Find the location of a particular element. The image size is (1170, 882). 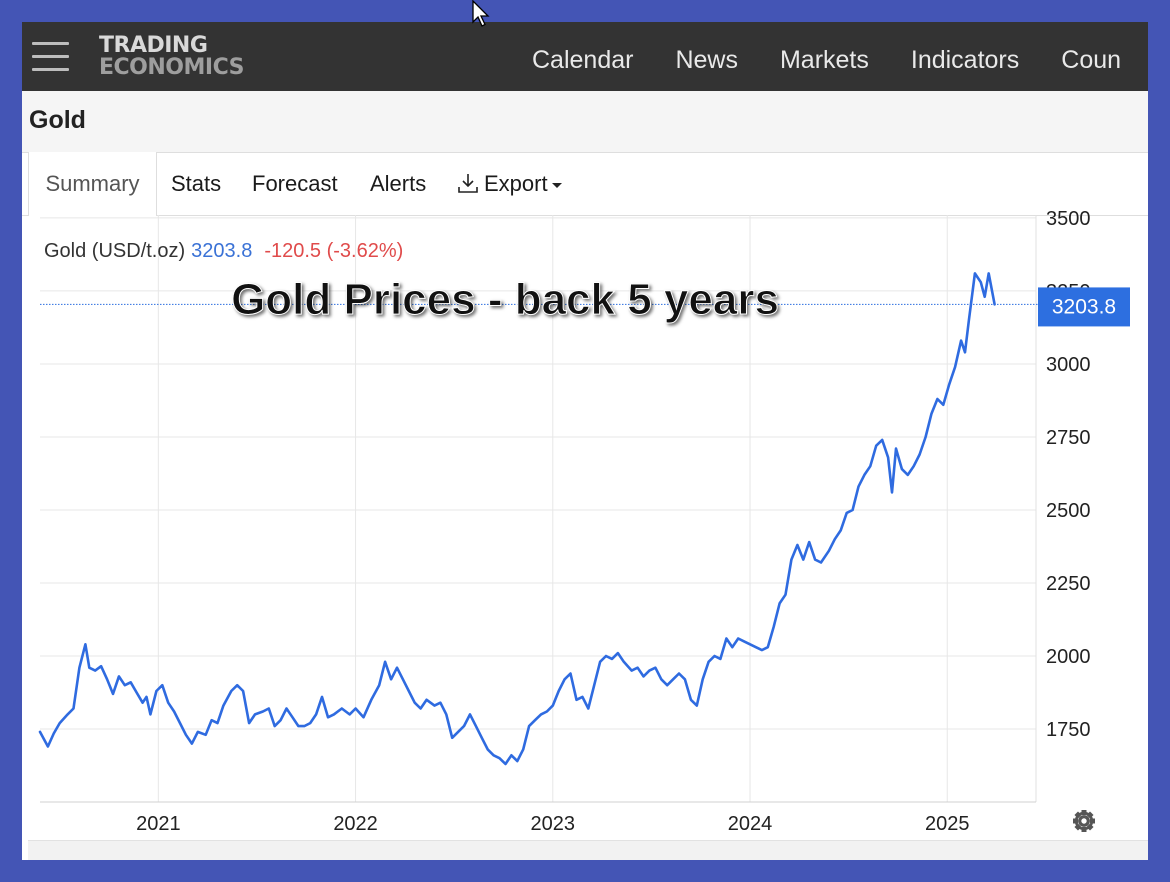

price-value: 3203.8 is located at coordinates (221, 251).